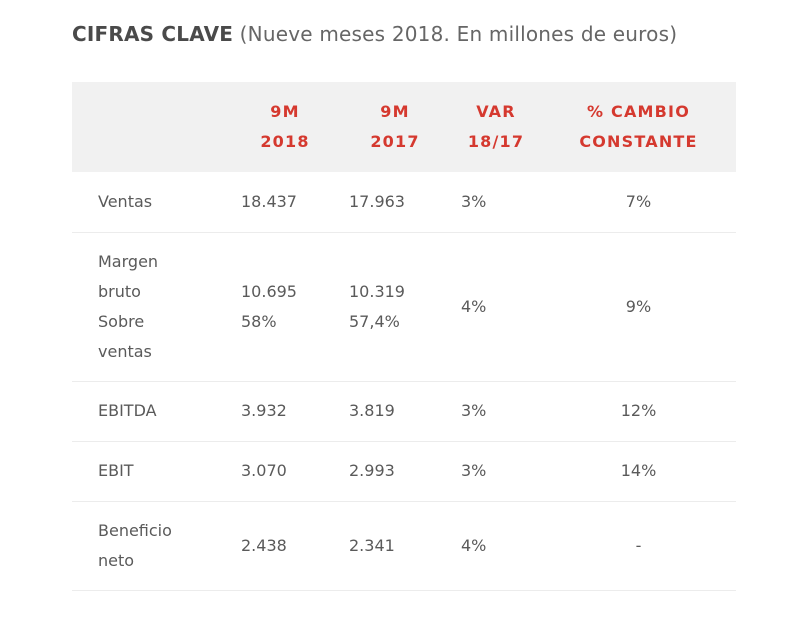 The image size is (810, 619). What do you see at coordinates (374, 321) in the screenshot?
I see `cell-value-secondary: 57,4%` at bounding box center [374, 321].